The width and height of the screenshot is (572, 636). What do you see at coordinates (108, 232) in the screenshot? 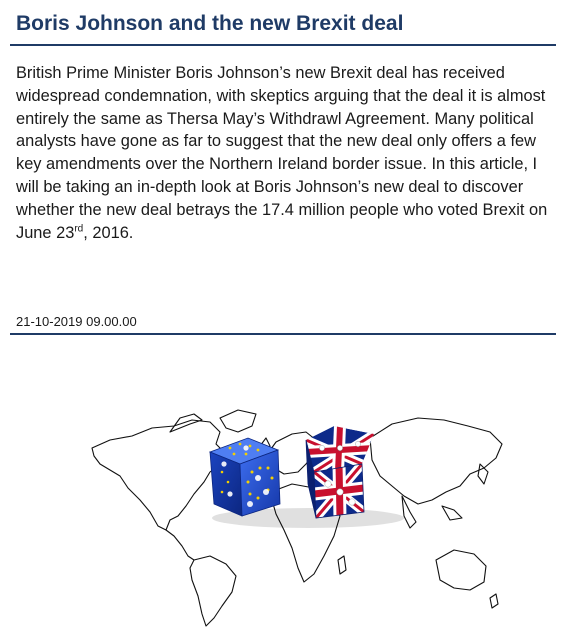
I see `article-body-end: , 2016.` at bounding box center [108, 232].